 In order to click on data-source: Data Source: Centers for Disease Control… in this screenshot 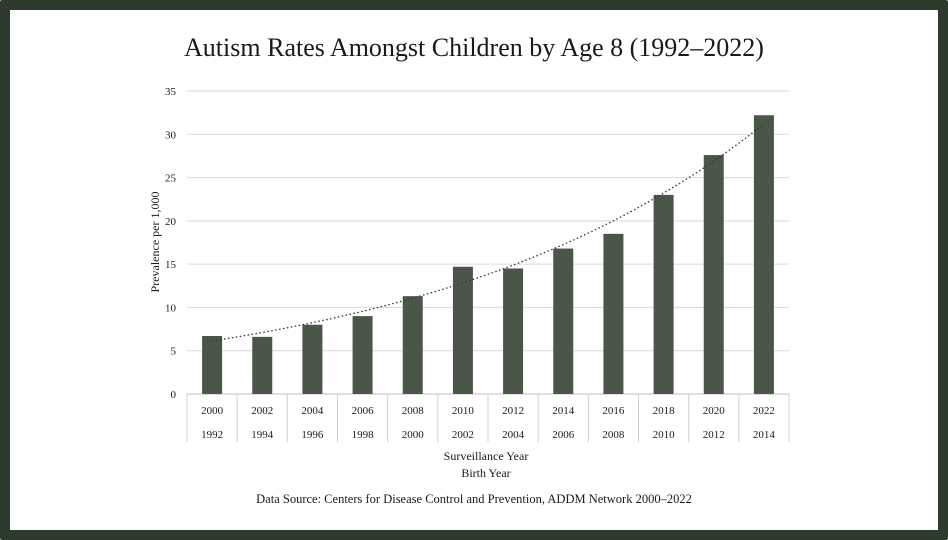, I will do `click(474, 499)`.